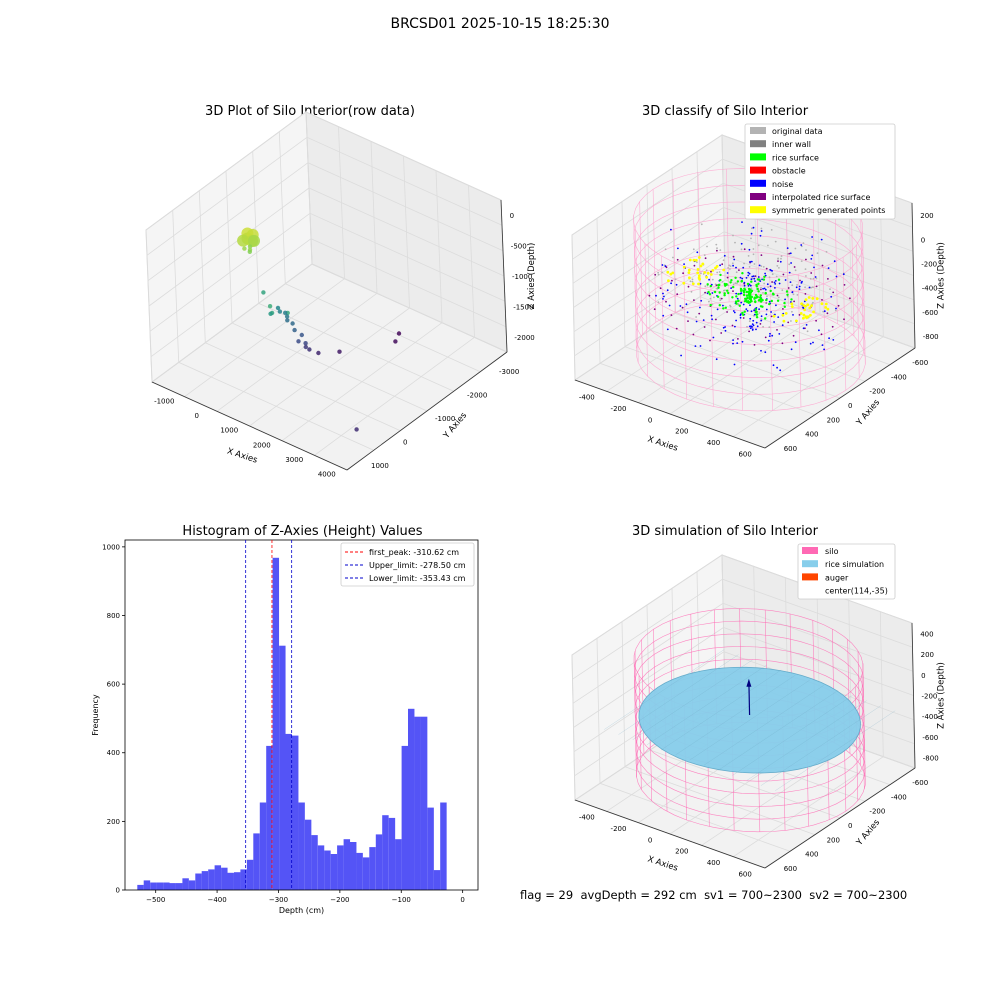 The image size is (1000, 1000). I want to click on plot2-z-tick-label: -200, so click(929, 264).